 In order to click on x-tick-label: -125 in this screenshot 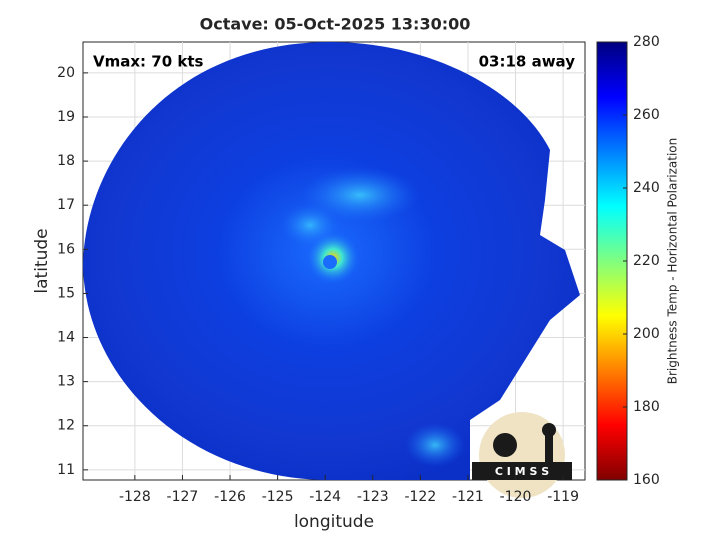, I will do `click(278, 497)`.